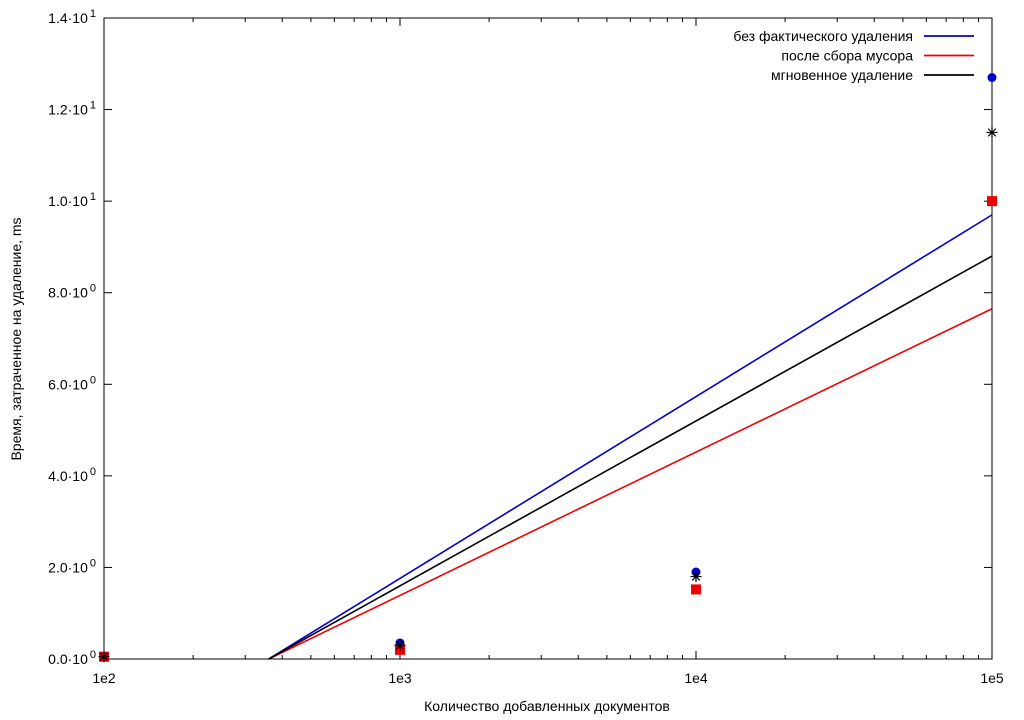 The height and width of the screenshot is (720, 1024). I want to click on y-tick-label: 1.4·10 1, so click(72, 17).